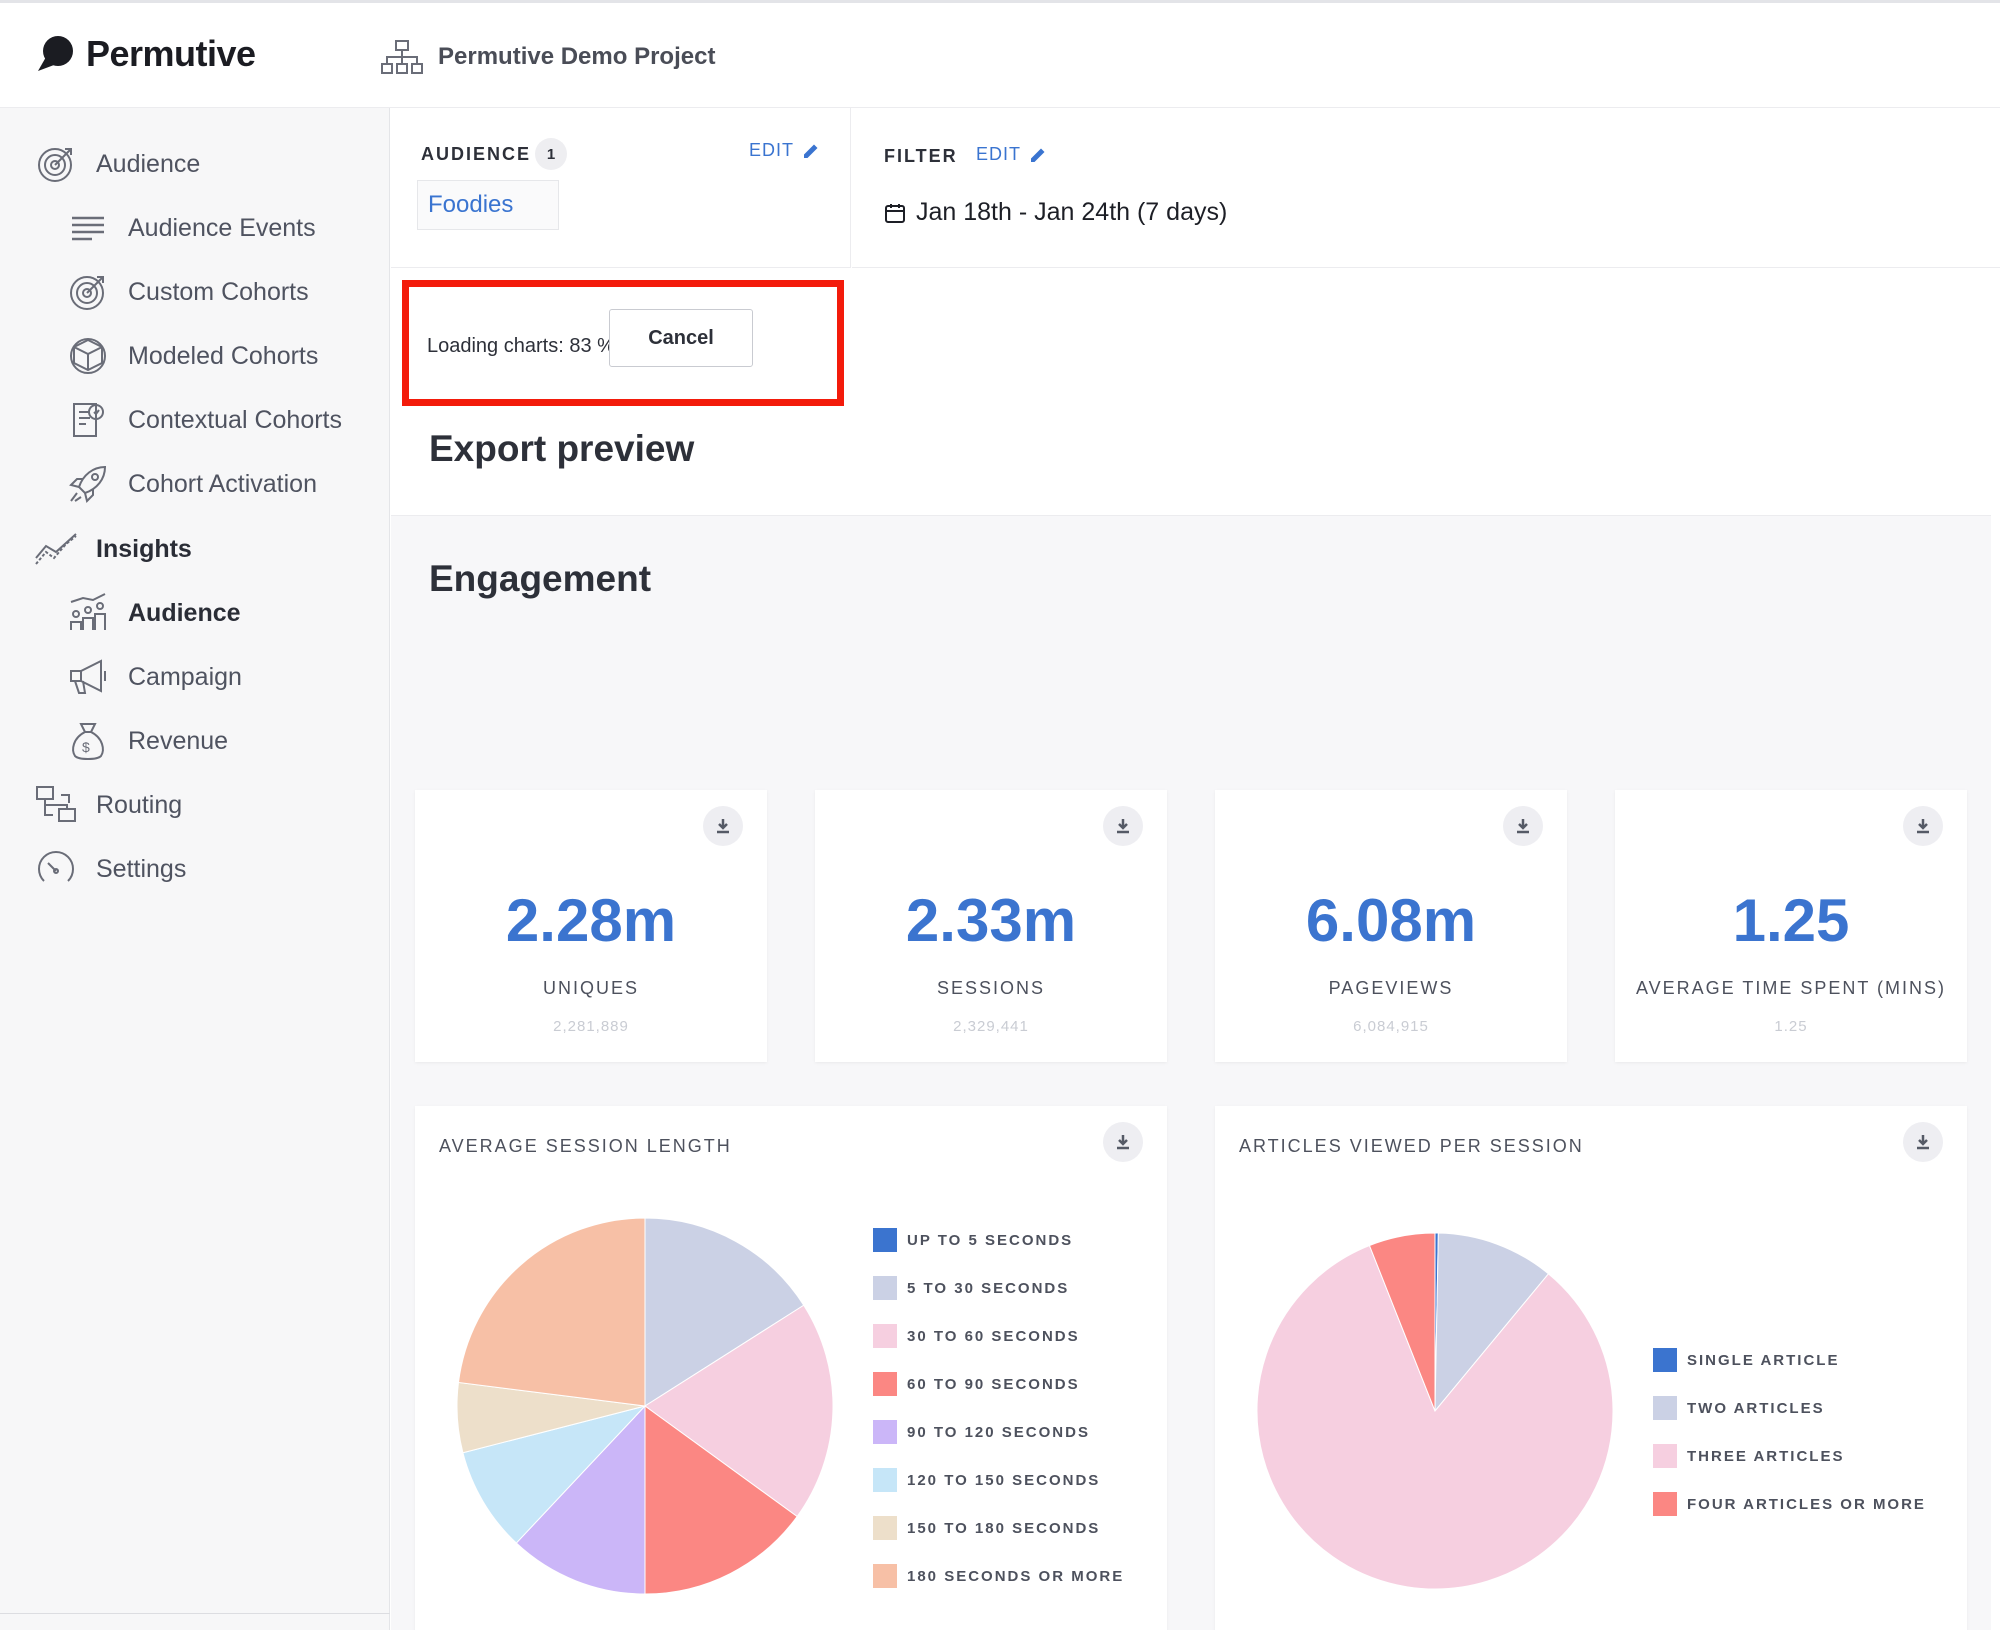  I want to click on target-icon, so click(56, 164).